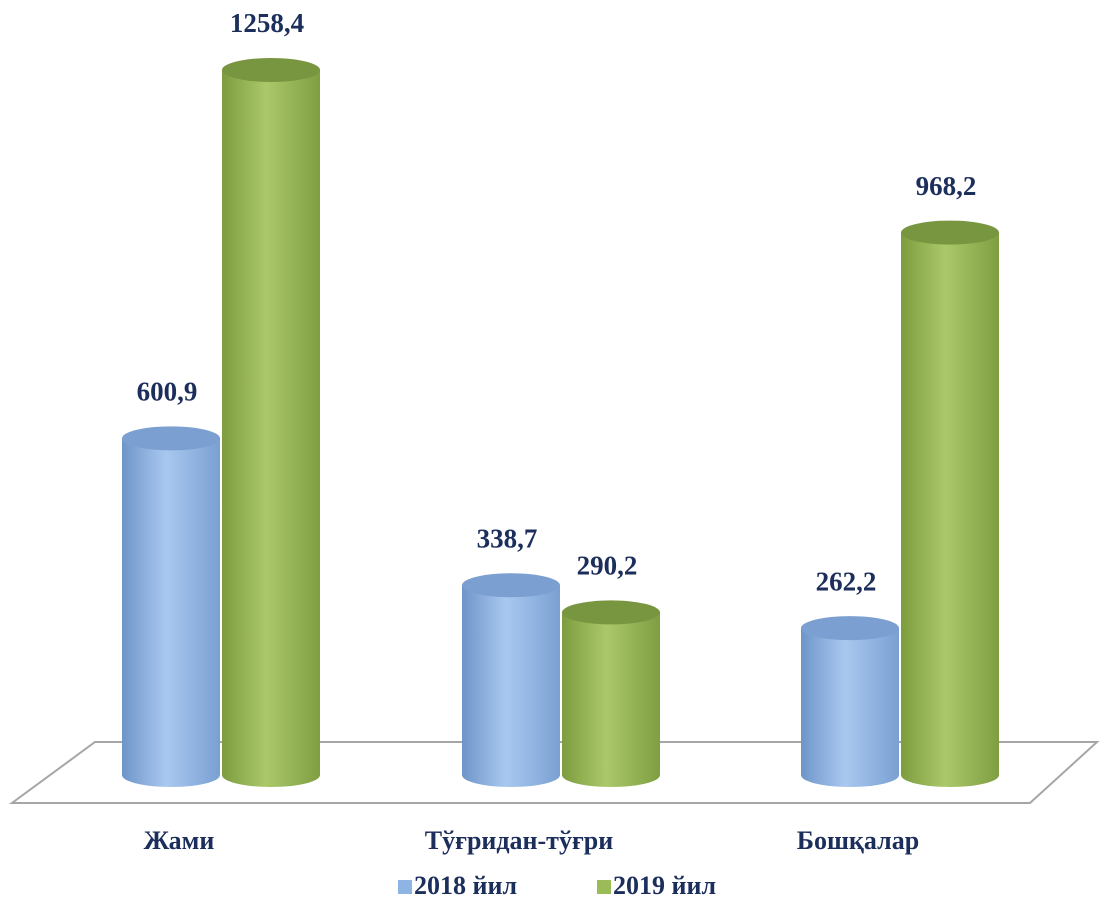 This screenshot has height=923, width=1101. Describe the element at coordinates (507, 538) in the screenshot. I see `value-label: 338,7` at that location.